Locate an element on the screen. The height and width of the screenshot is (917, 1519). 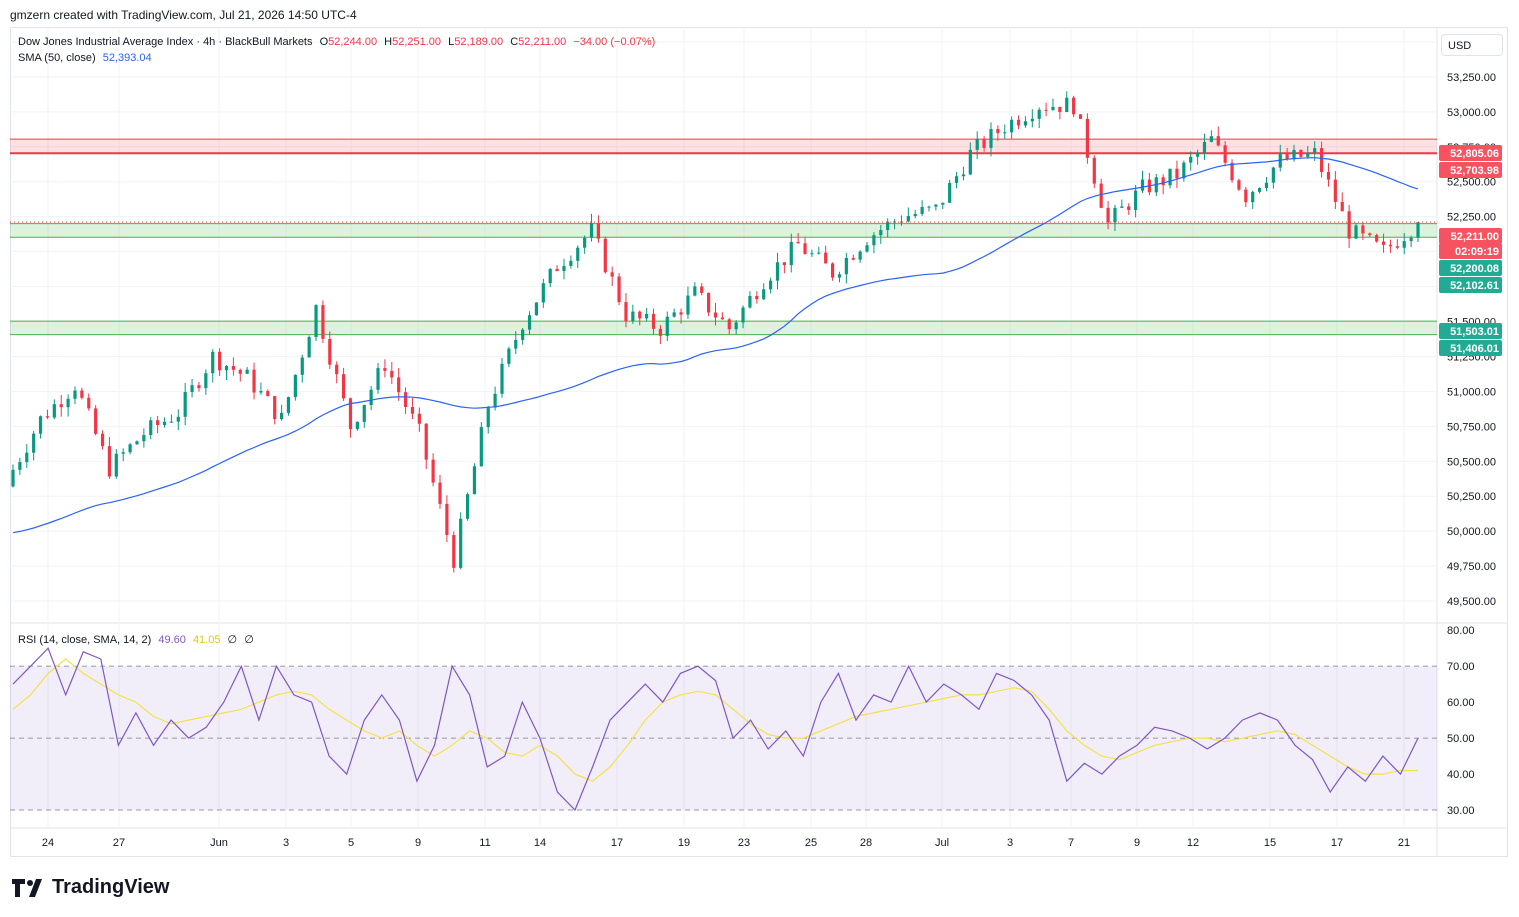
price-tick-label: 50,250.00 is located at coordinates (1471, 497).